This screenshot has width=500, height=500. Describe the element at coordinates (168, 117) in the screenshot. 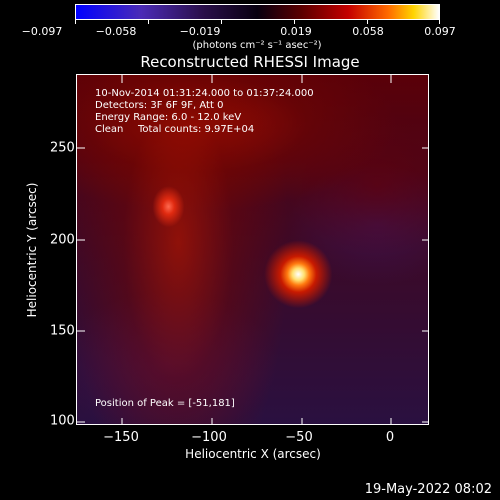

I see `info-energy-range: Energy Range: 6.0 - 12.0 keV` at that location.